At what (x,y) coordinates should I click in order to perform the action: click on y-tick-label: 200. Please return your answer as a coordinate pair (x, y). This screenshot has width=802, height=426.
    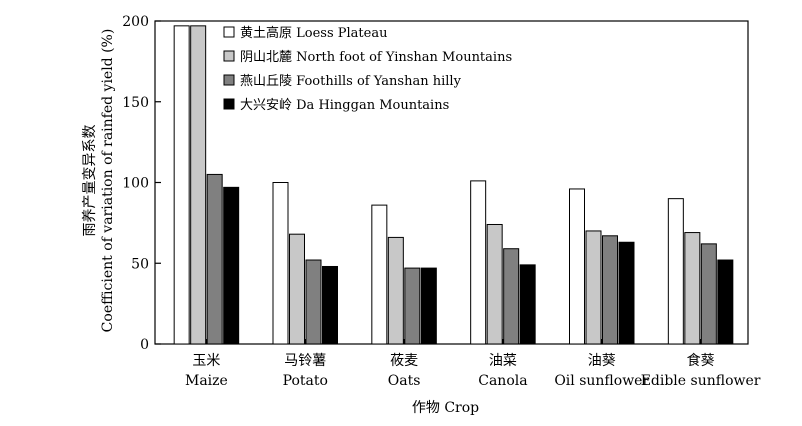
    Looking at the image, I should click on (135, 22).